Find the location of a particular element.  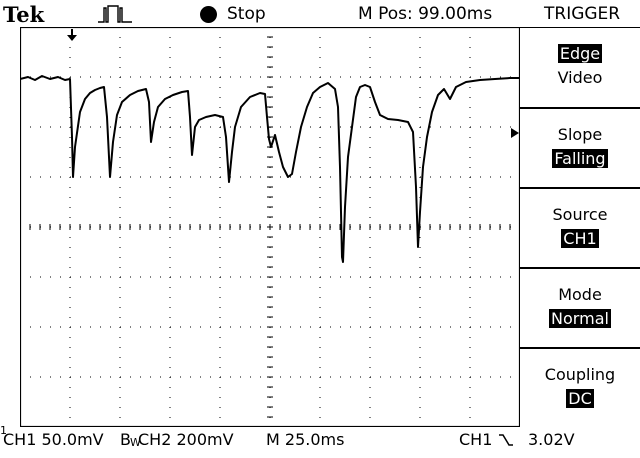

menu-item-2: Source CH1 is located at coordinates (580, 227).